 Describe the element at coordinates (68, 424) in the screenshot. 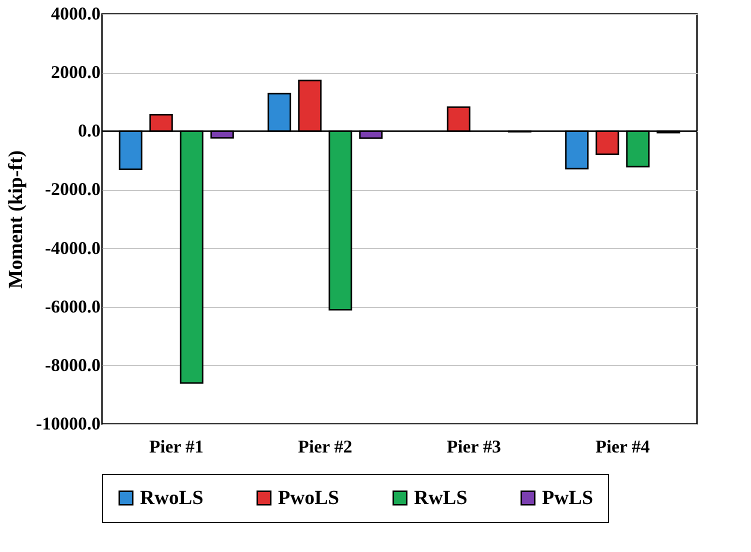

I see `y-tick-label: -10000.0` at that location.